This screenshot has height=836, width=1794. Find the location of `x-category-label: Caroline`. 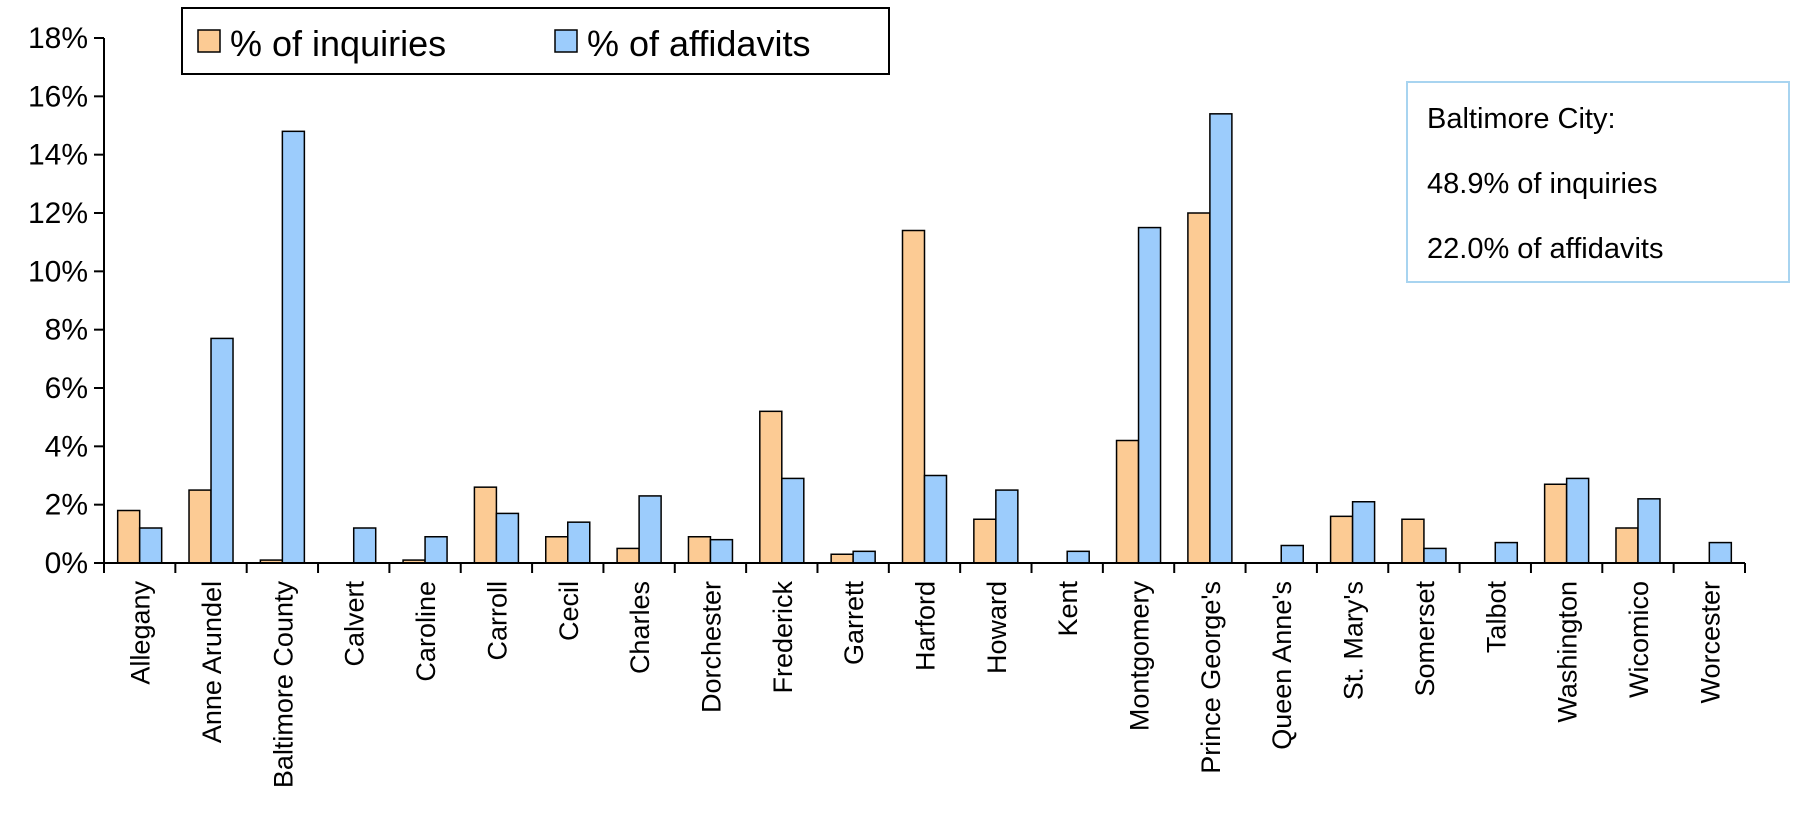

x-category-label: Caroline is located at coordinates (426, 631).